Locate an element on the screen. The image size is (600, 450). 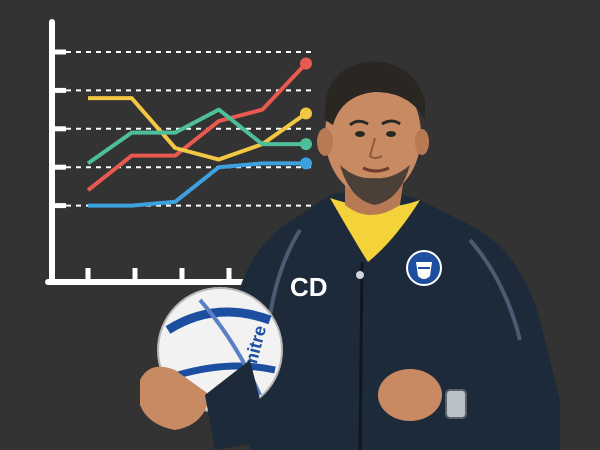
series-lines is located at coordinates (199, 132).